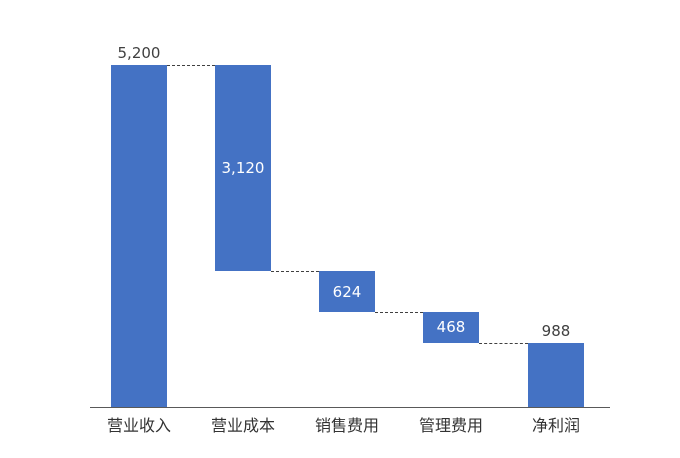 Image resolution: width=680 pixels, height=458 pixels. What do you see at coordinates (242, 425) in the screenshot?
I see `x-tick-label: 营业成本` at bounding box center [242, 425].